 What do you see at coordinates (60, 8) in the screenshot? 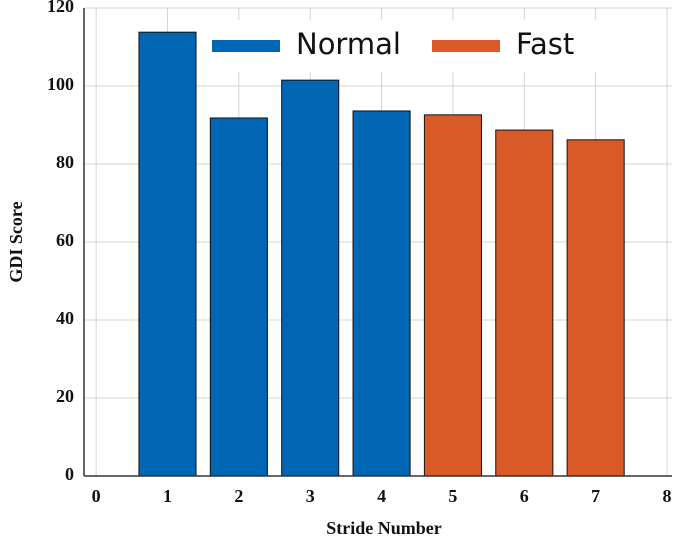
I see `y-tick-label: 120` at bounding box center [60, 8].